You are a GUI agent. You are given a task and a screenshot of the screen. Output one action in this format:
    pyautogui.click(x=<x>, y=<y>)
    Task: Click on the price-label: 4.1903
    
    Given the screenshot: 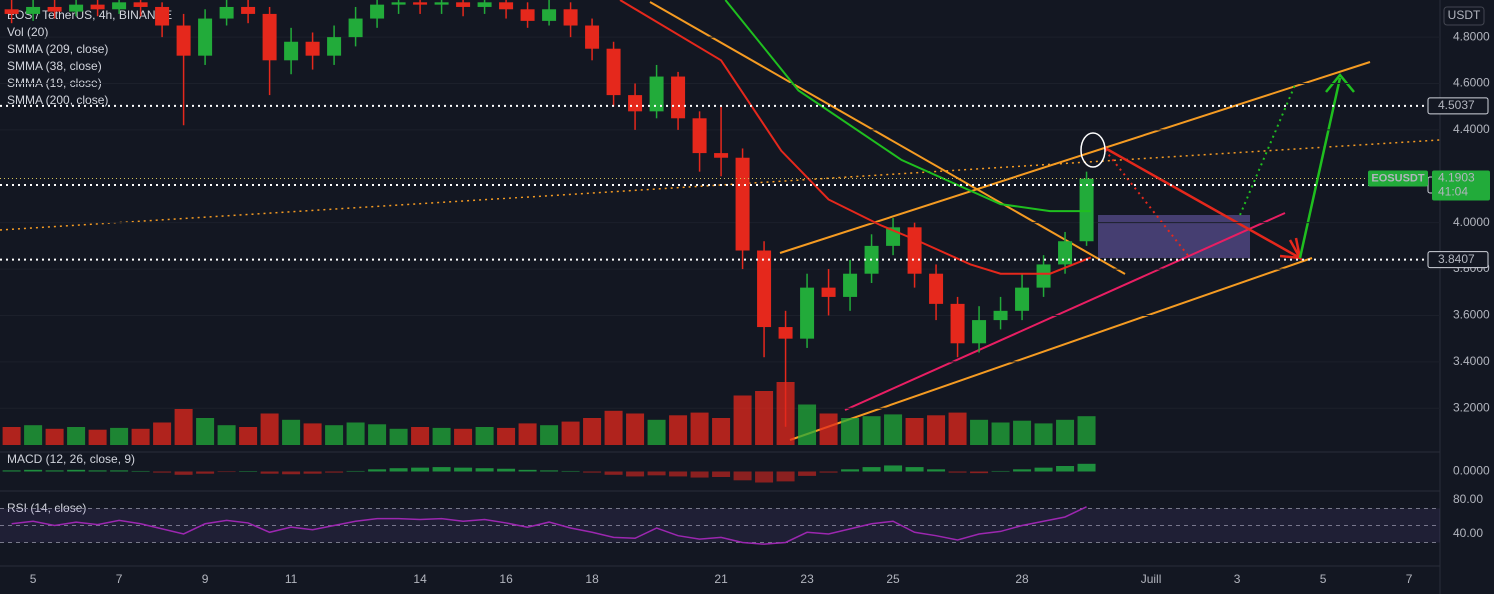 What is the action you would take?
    pyautogui.click(x=1456, y=178)
    